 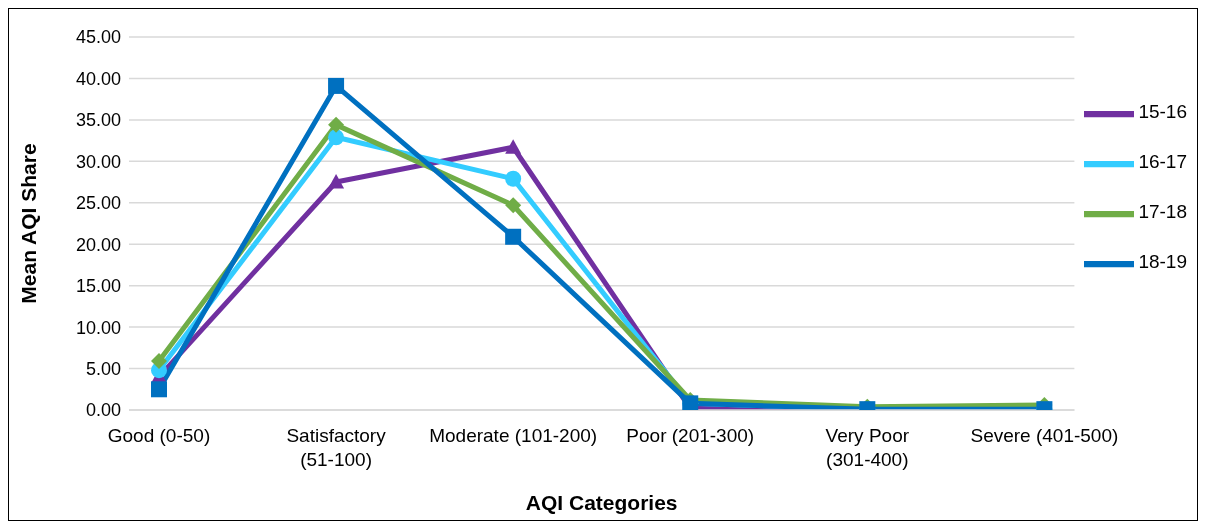 What do you see at coordinates (1162, 262) in the screenshot?
I see `legend-label: 18-19` at bounding box center [1162, 262].